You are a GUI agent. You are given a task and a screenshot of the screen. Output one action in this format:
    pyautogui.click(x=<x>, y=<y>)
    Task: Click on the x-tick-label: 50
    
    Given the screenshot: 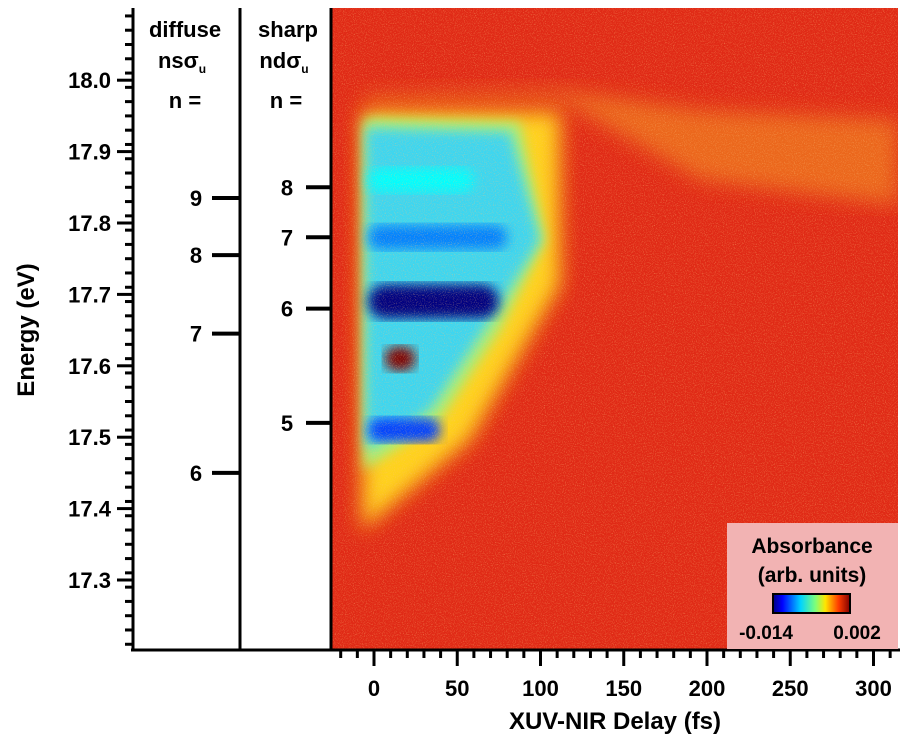 What is the action you would take?
    pyautogui.click(x=457, y=688)
    